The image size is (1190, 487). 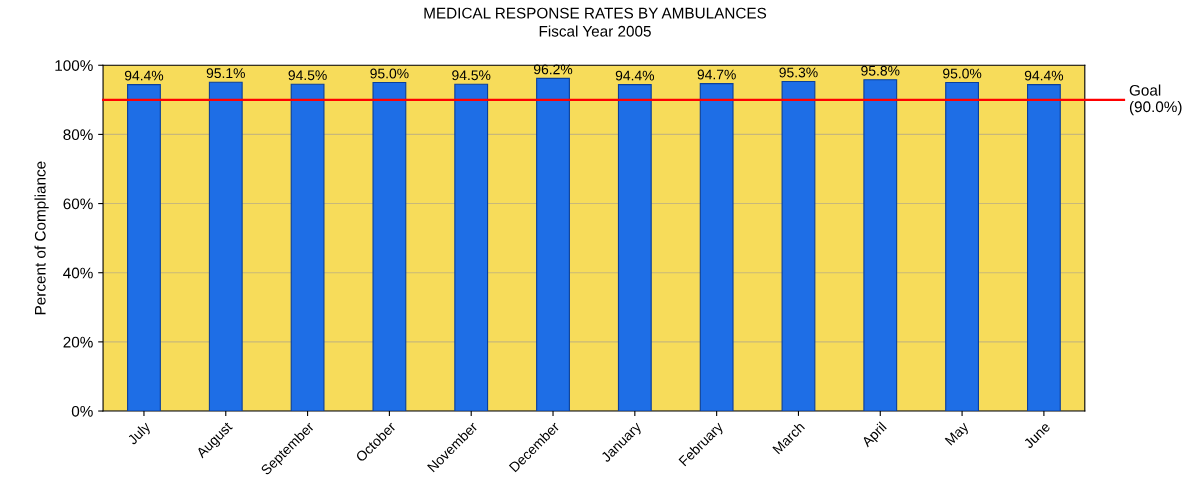 What do you see at coordinates (78, 273) in the screenshot?
I see `y-tick-label: 40%` at bounding box center [78, 273].